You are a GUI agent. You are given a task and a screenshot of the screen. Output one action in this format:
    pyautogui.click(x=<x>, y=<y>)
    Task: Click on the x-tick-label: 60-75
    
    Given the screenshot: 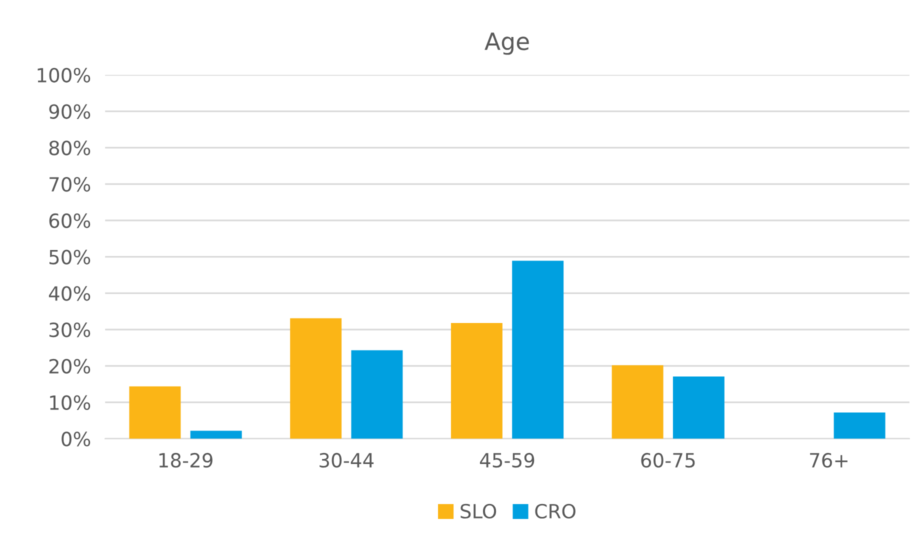 What is the action you would take?
    pyautogui.click(x=668, y=460)
    